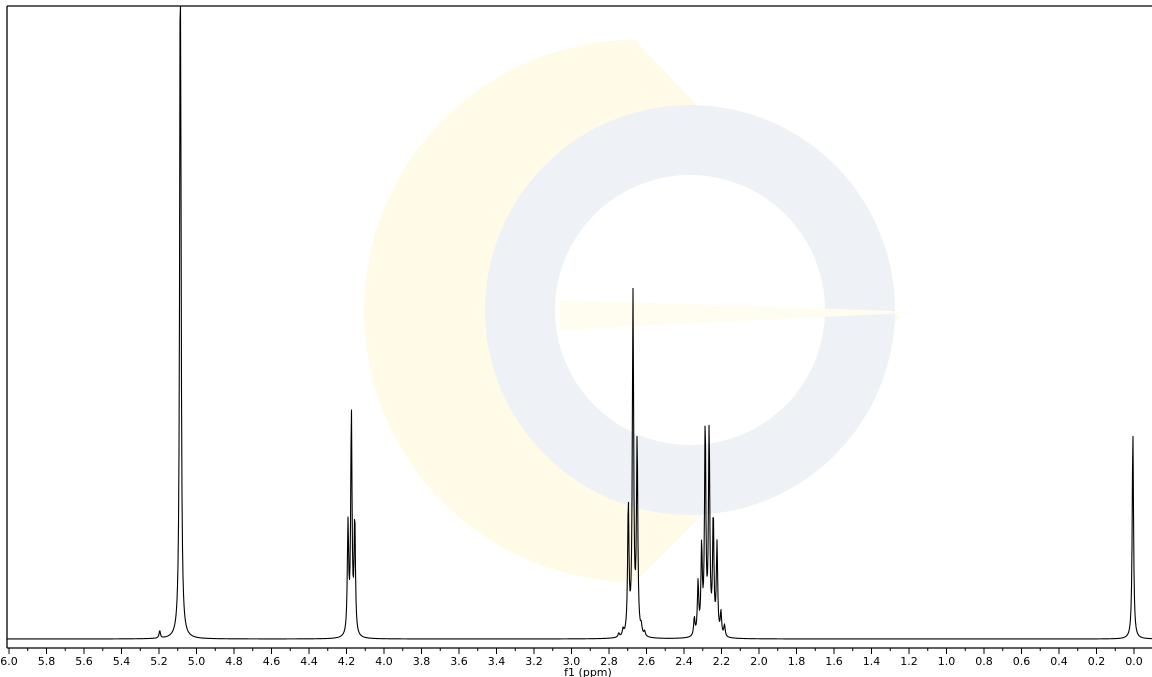 The width and height of the screenshot is (1152, 677). I want to click on x-axis-ticks, so click(571, 651).